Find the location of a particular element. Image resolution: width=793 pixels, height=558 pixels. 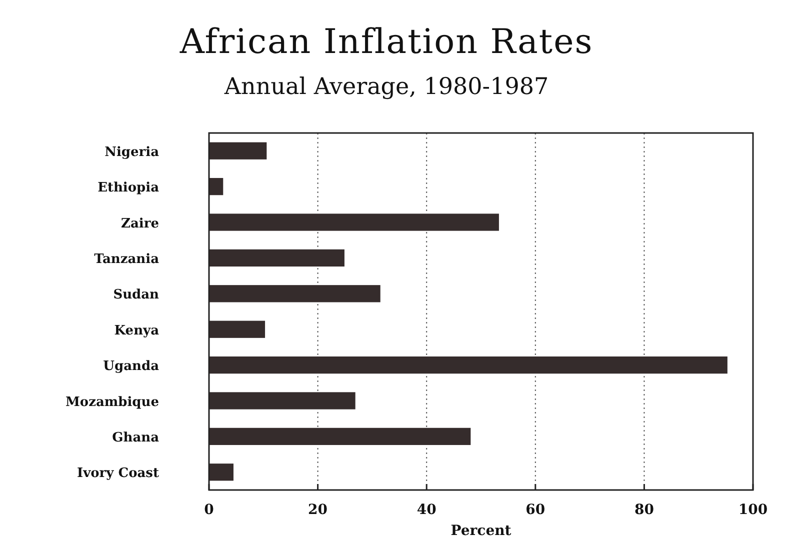

x-tick-label: 80 is located at coordinates (644, 510).